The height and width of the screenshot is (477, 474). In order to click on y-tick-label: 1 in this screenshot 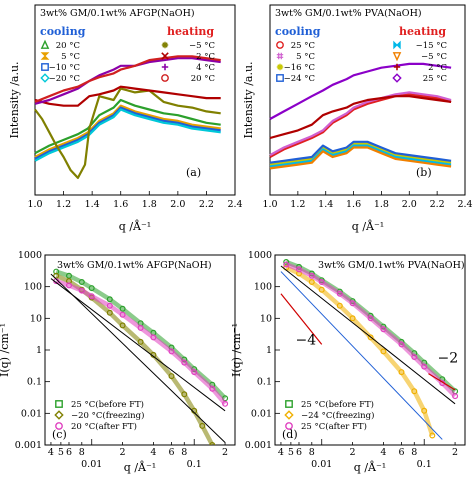, I will do `click(39, 350)`.